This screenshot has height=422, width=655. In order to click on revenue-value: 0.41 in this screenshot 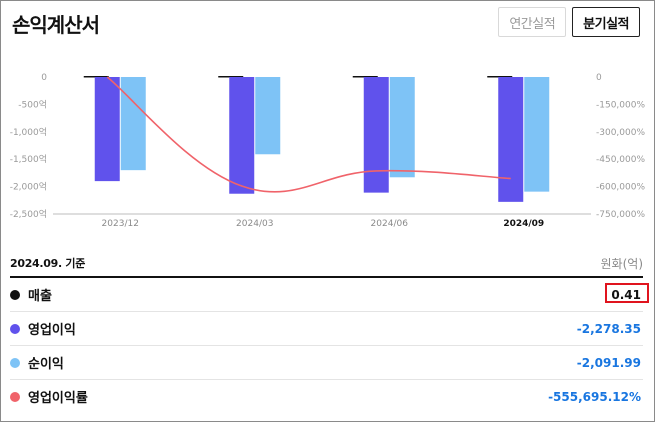, I will do `click(626, 294)`.